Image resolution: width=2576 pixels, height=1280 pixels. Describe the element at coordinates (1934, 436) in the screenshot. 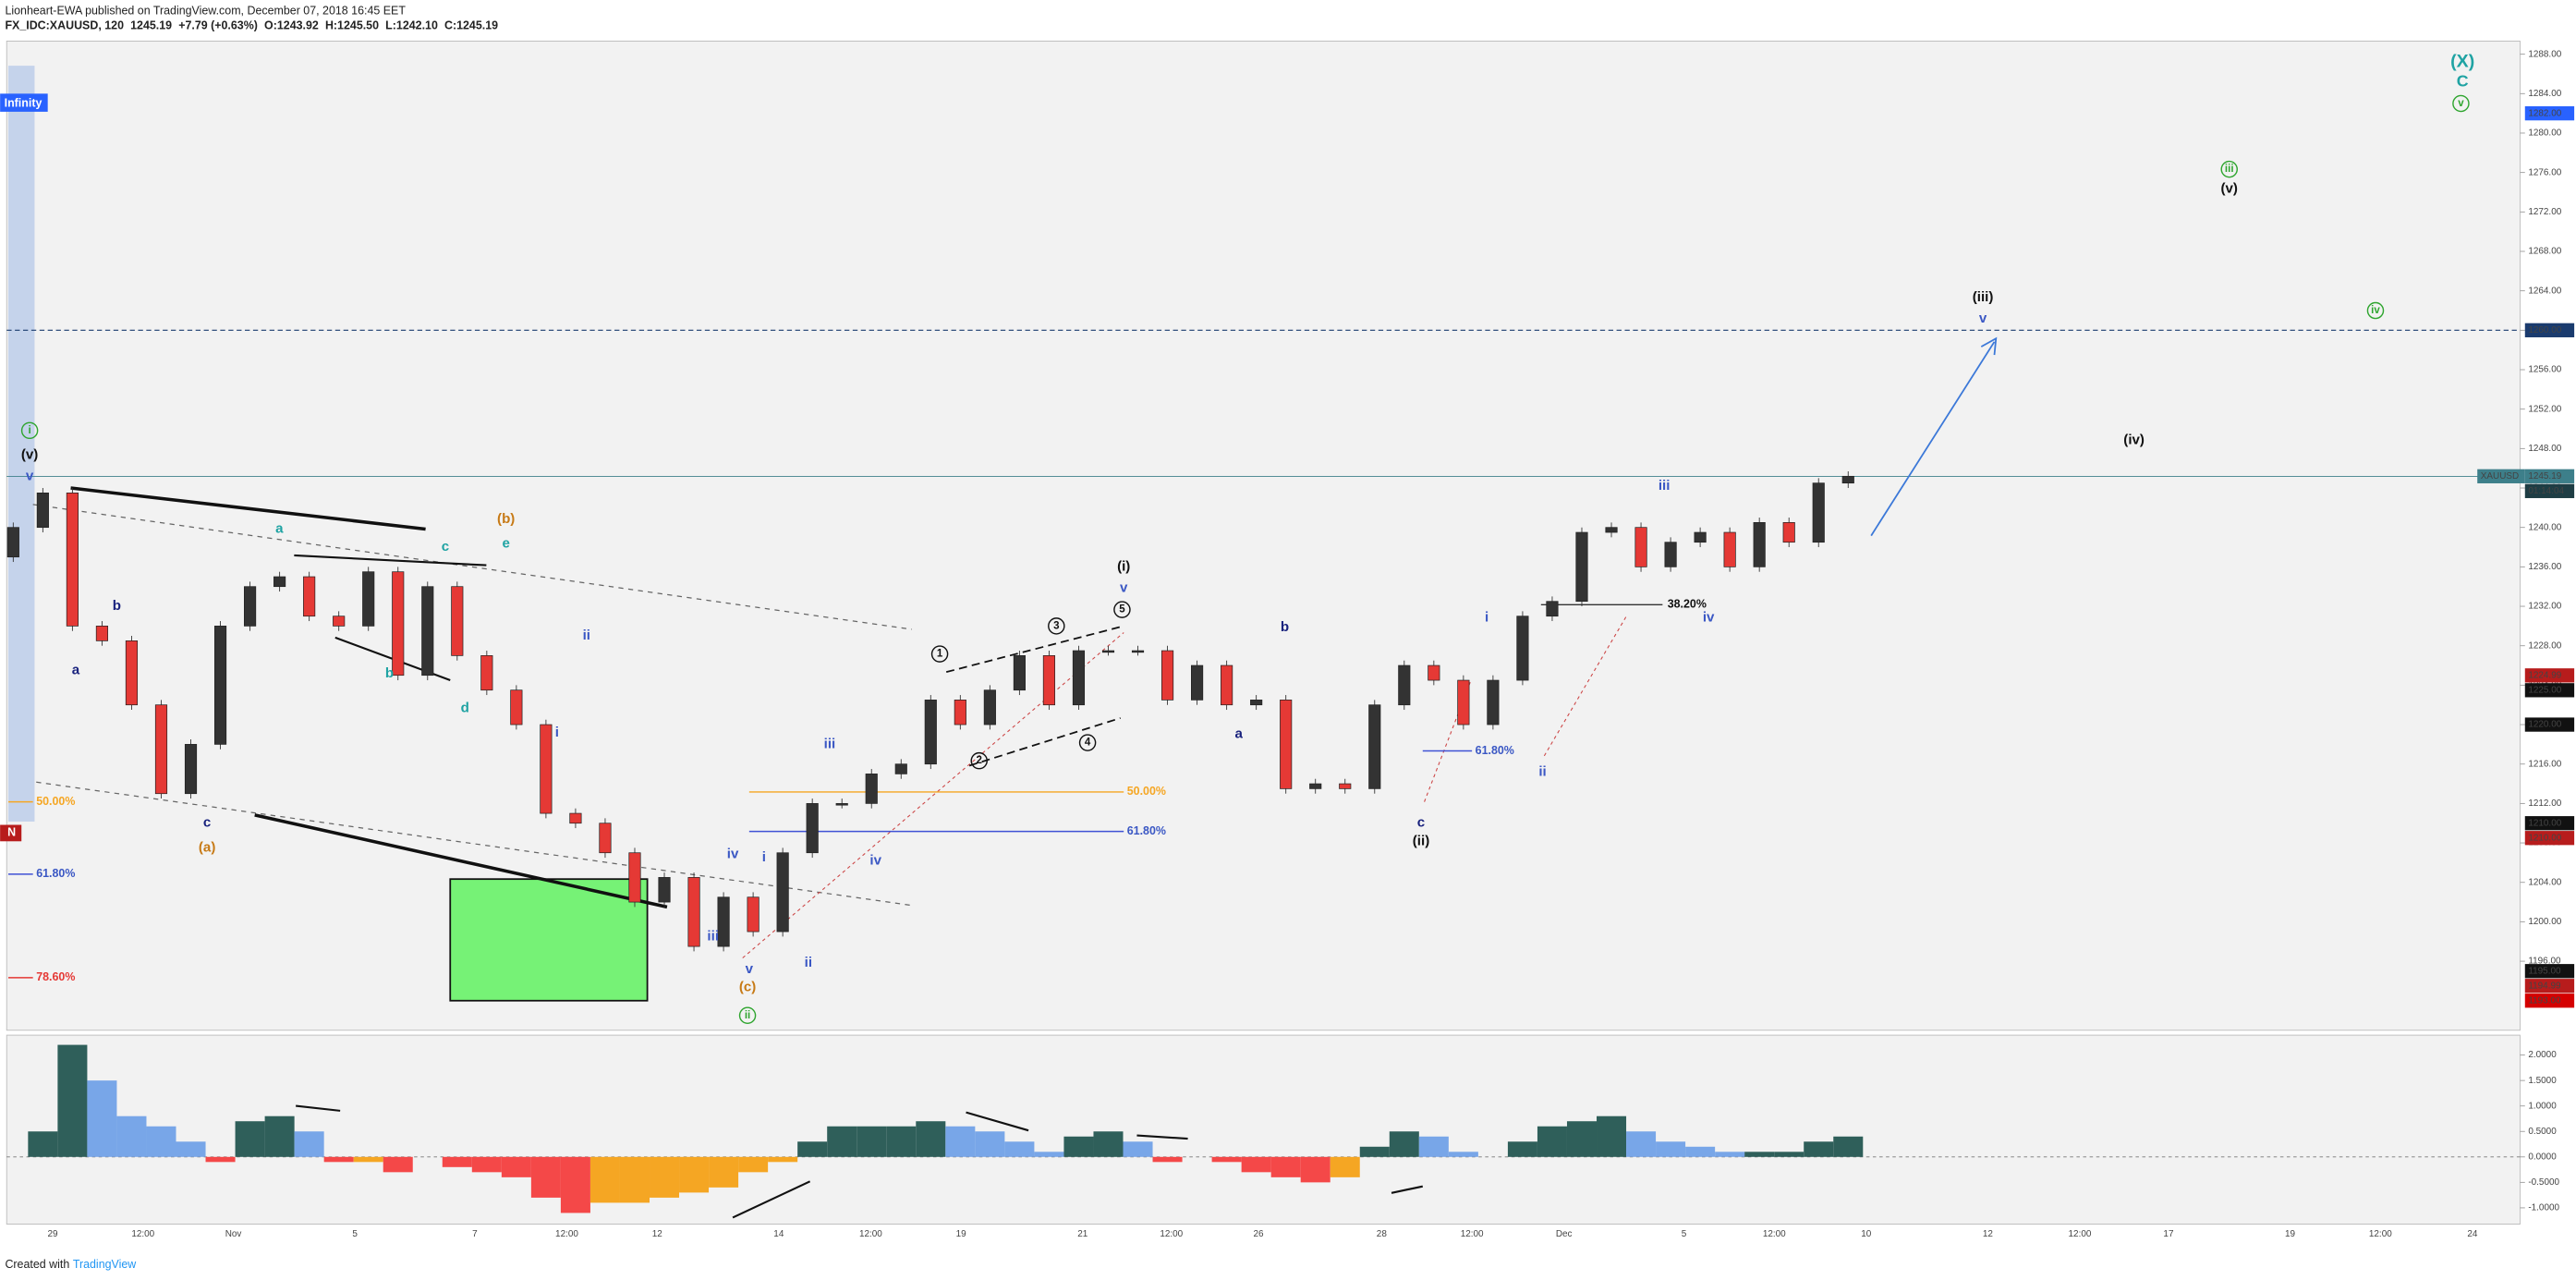

I see `projection-arrow` at that location.